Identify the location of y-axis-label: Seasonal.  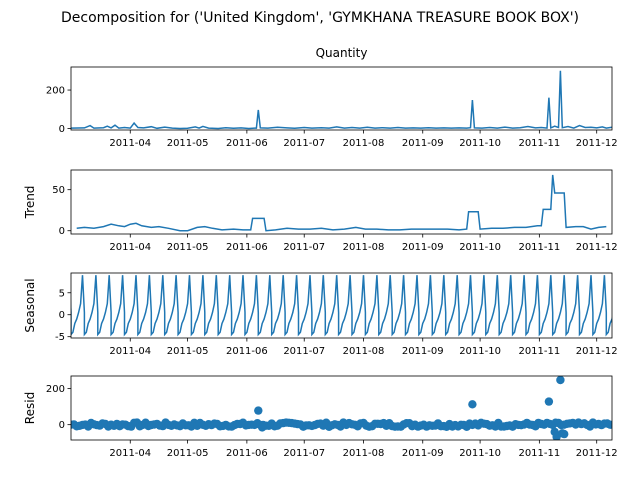
(30, 305).